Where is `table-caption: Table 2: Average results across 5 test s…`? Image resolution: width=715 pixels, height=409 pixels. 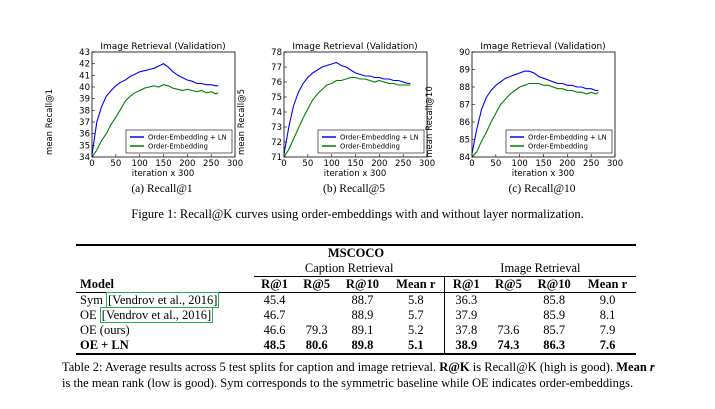
table-caption: Table 2: Average results across 5 test s… is located at coordinates (362, 375).